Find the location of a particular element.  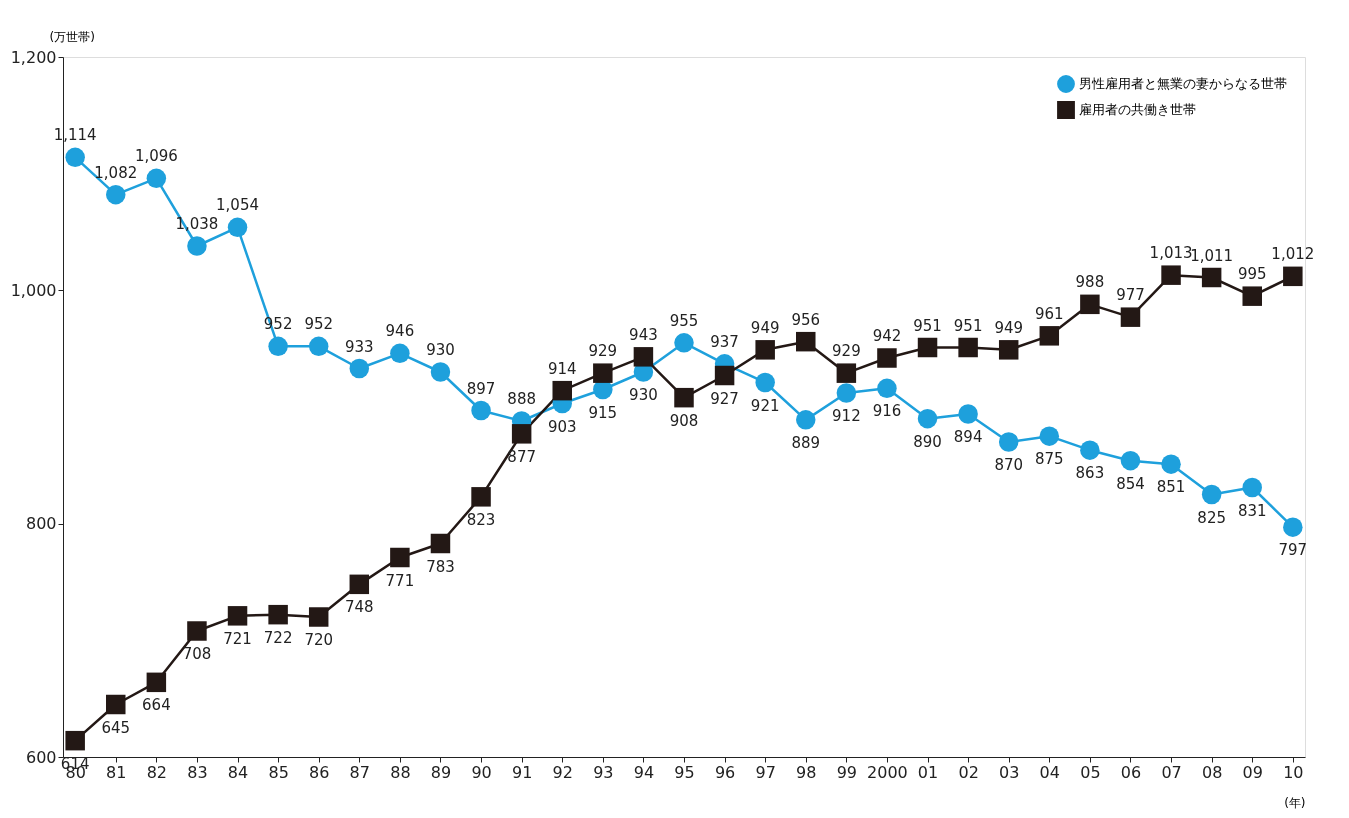

x-tick-label: 92 is located at coordinates (562, 772).